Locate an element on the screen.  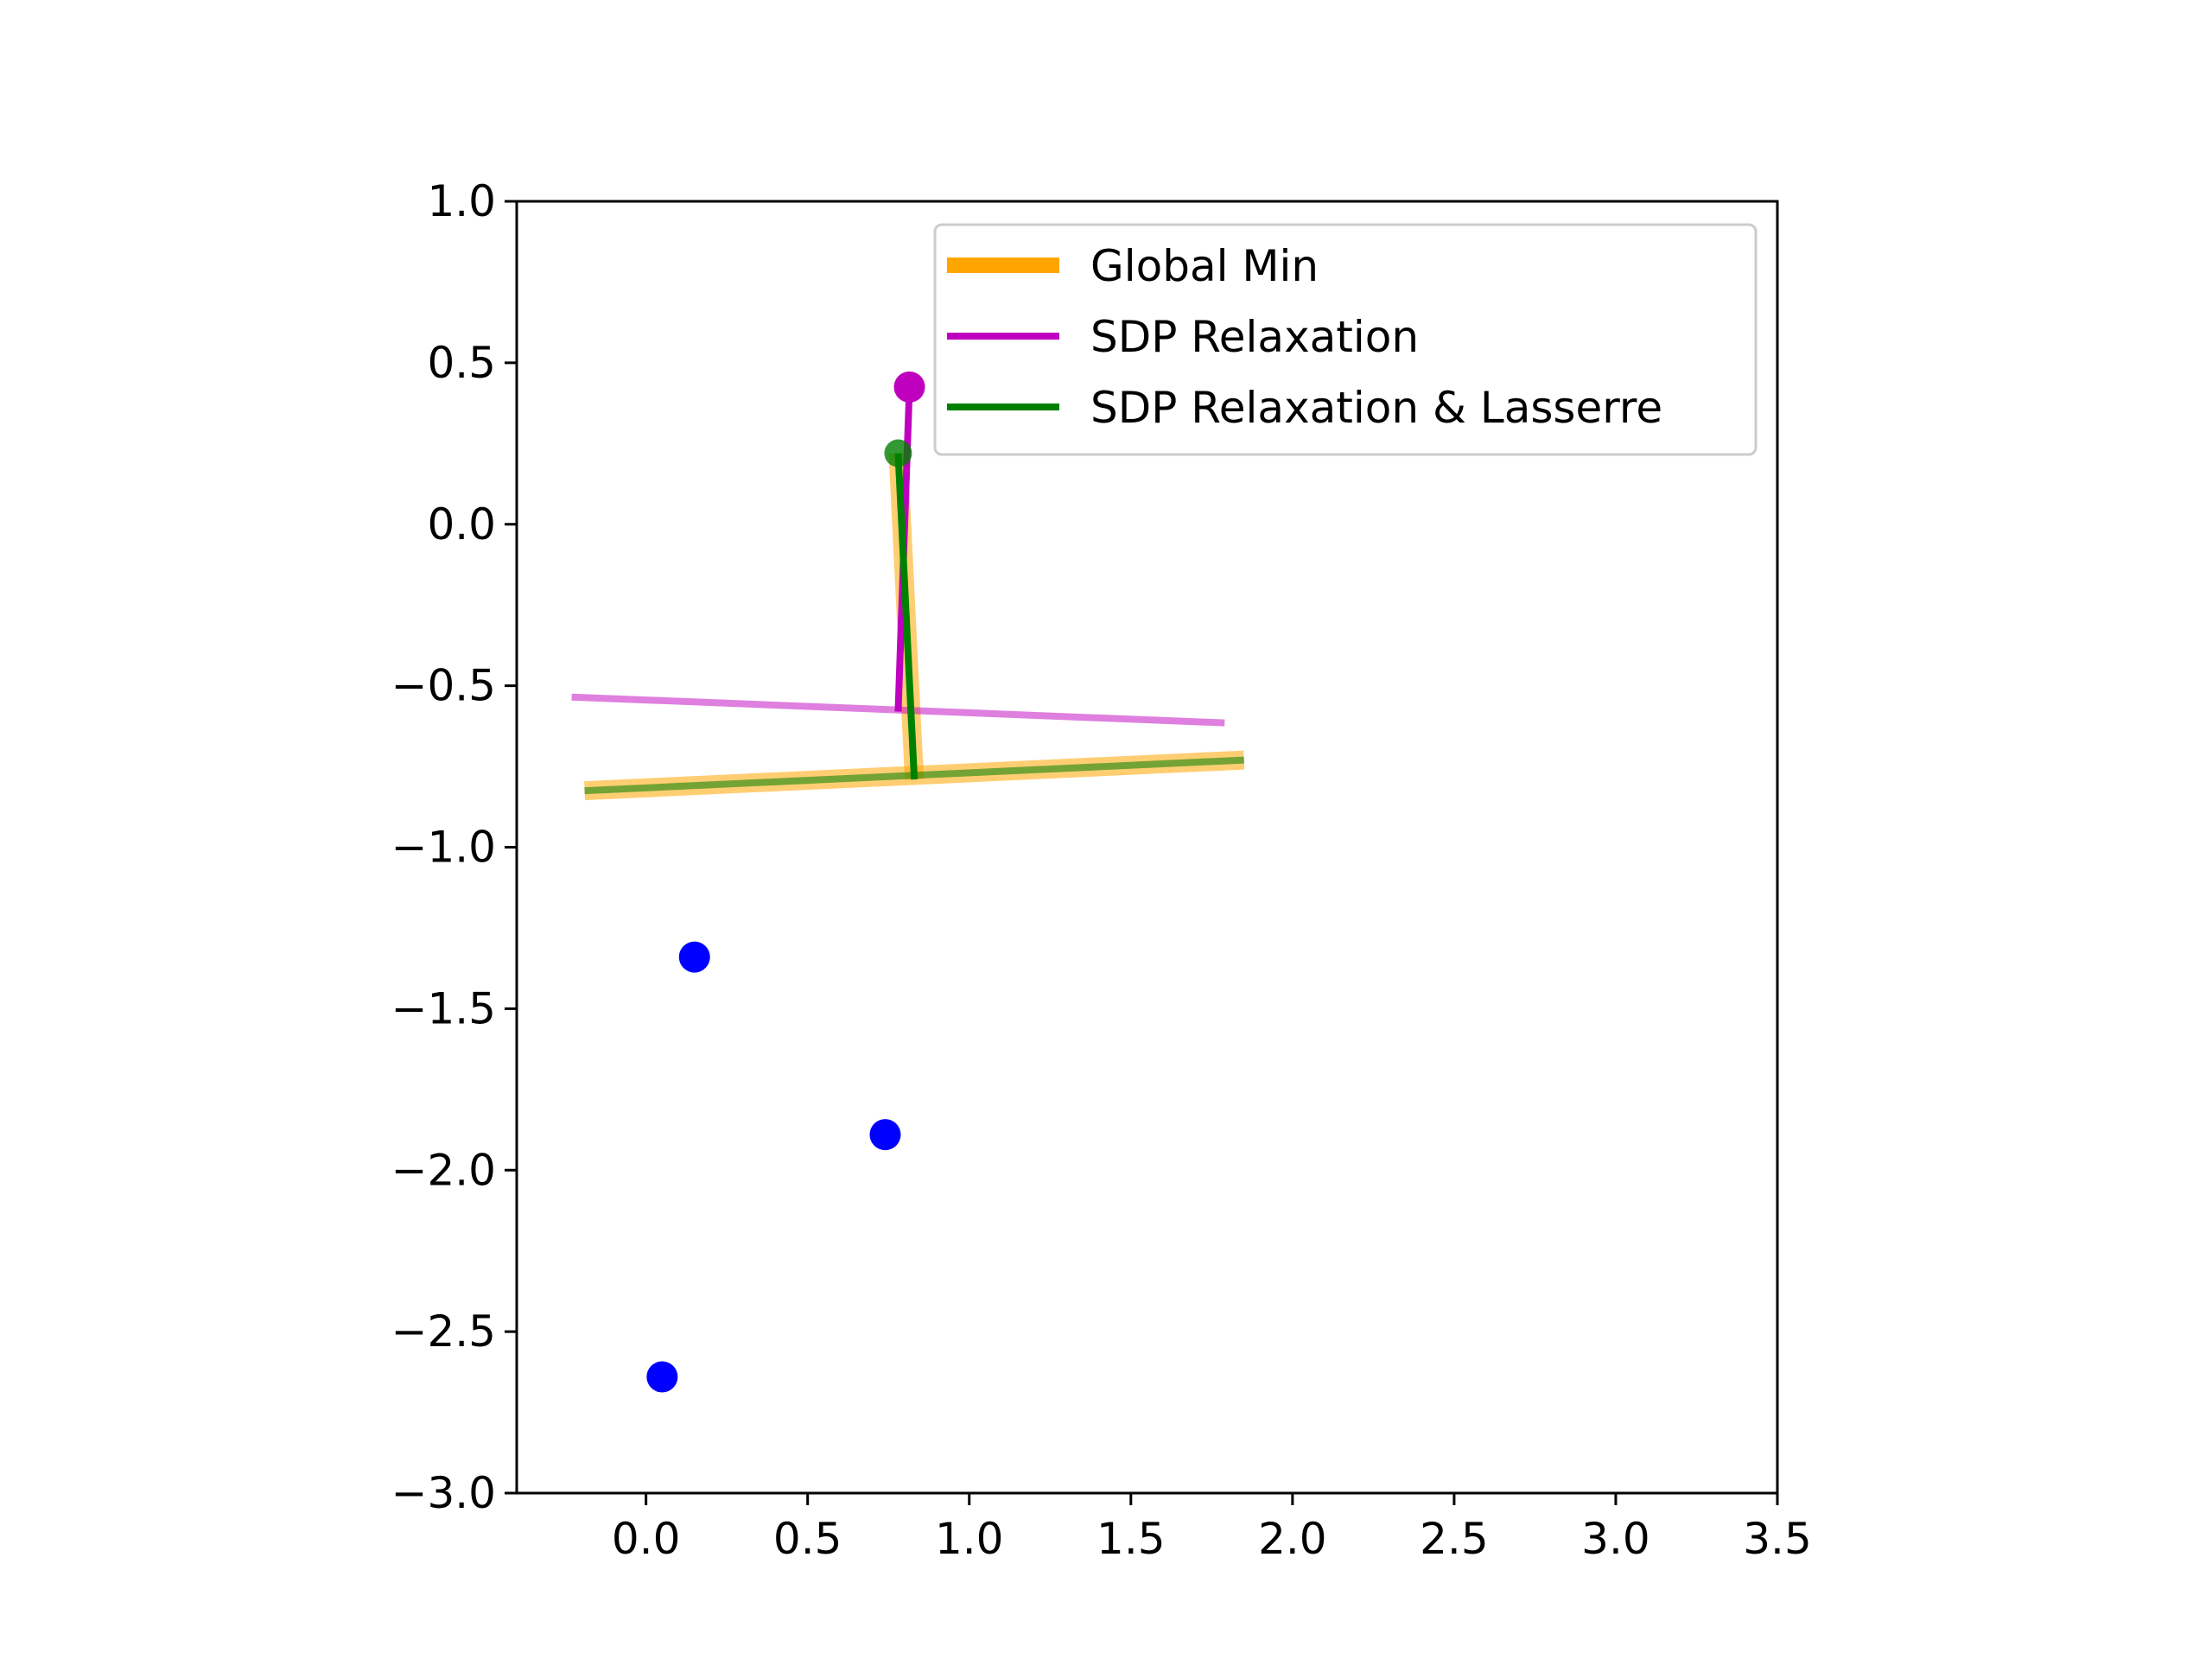
legend-label: Global Min is located at coordinates (1204, 266).